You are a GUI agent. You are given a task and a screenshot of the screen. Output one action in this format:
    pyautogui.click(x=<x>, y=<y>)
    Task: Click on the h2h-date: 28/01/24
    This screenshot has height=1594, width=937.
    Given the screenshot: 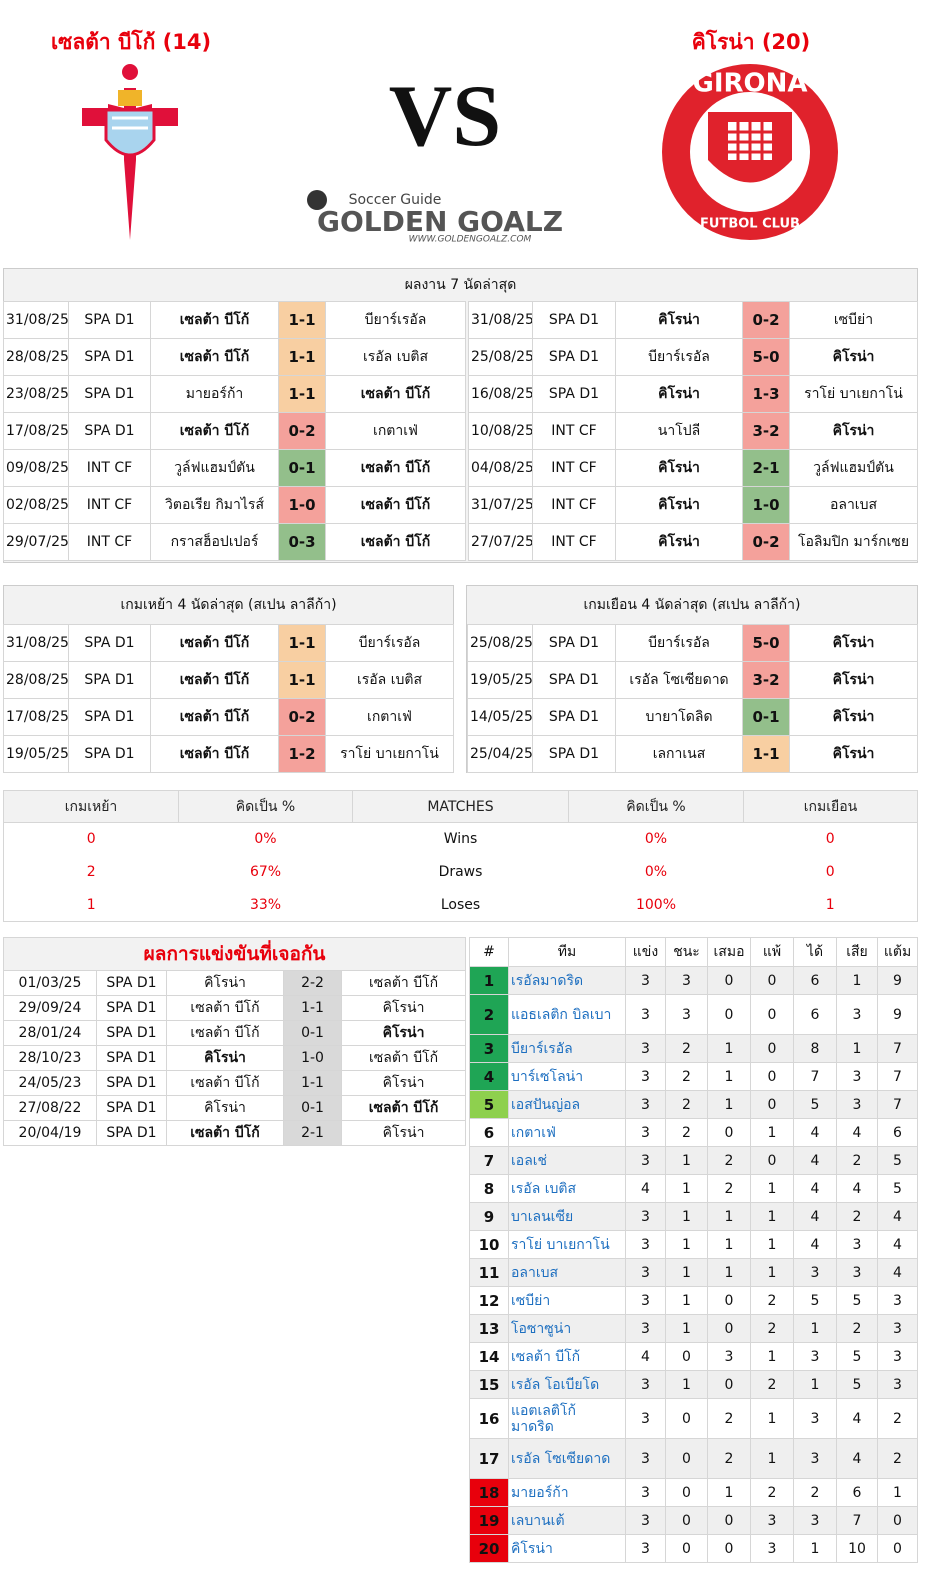 What is the action you would take?
    pyautogui.click(x=50, y=1033)
    